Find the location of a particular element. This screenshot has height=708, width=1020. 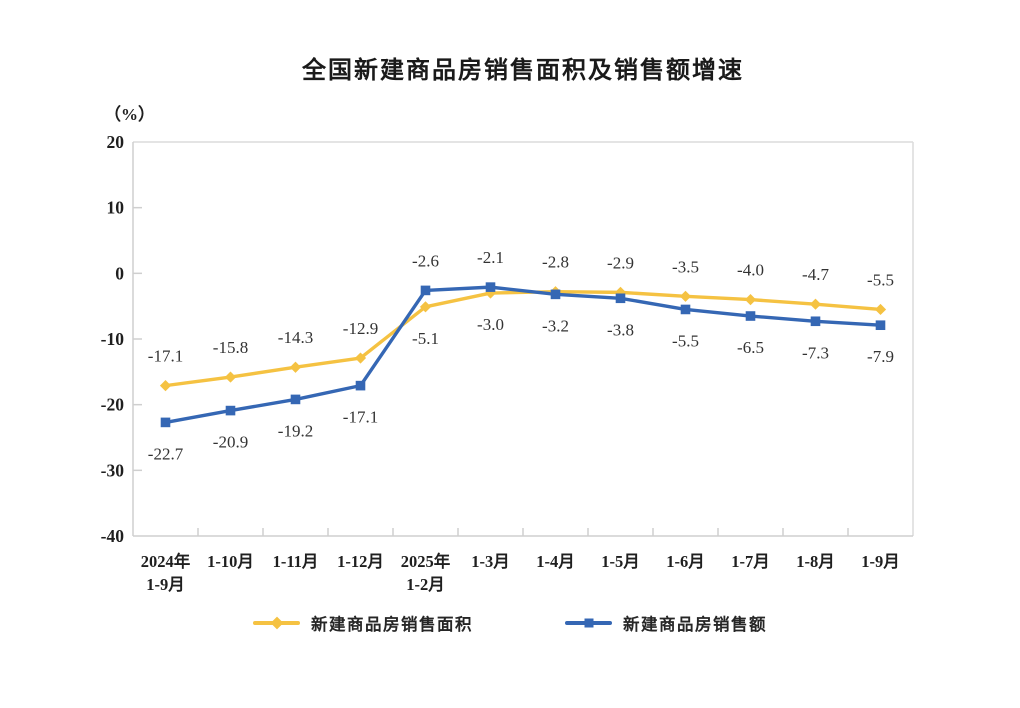

legend-item-sales-area: 新建商品房销售面积 is located at coordinates (363, 623).